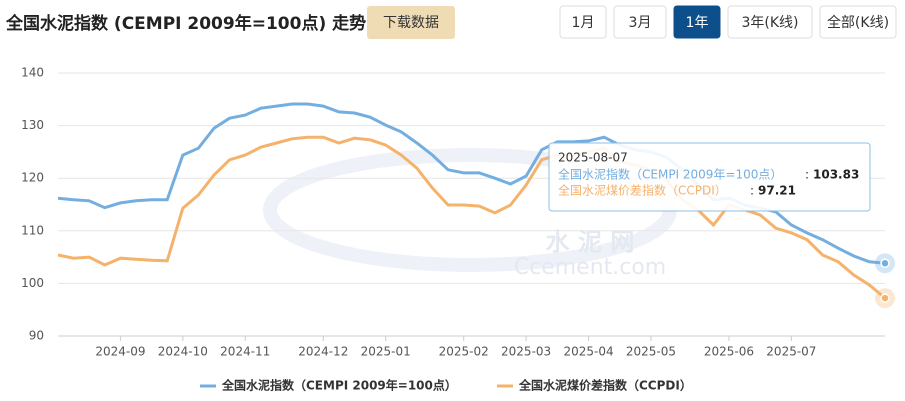 This screenshot has height=401, width=905. I want to click on x-tick-label: 2025-05, so click(651, 352).